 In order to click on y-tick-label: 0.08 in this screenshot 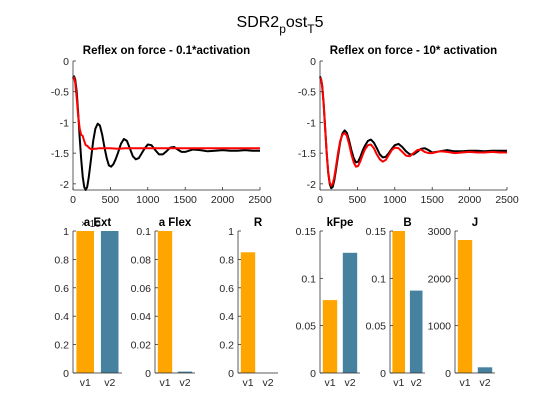, I will do `click(141, 260)`.